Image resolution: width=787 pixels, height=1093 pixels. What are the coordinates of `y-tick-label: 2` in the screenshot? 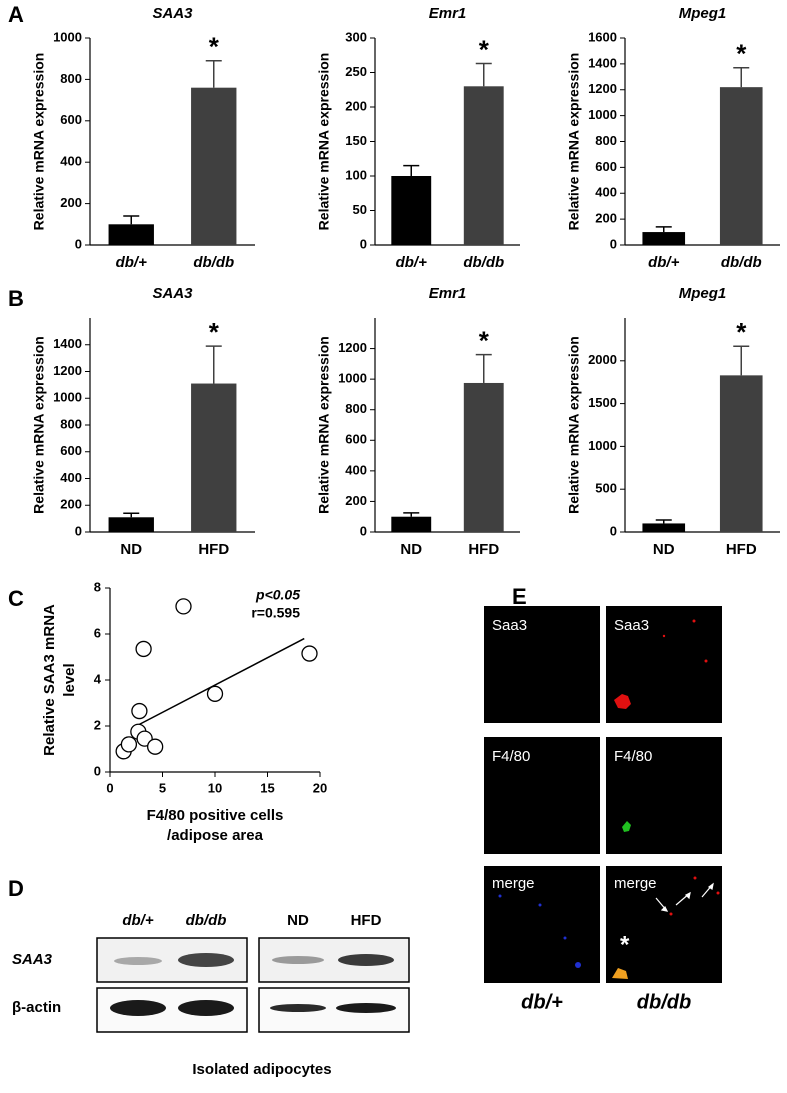 It's located at (97, 724).